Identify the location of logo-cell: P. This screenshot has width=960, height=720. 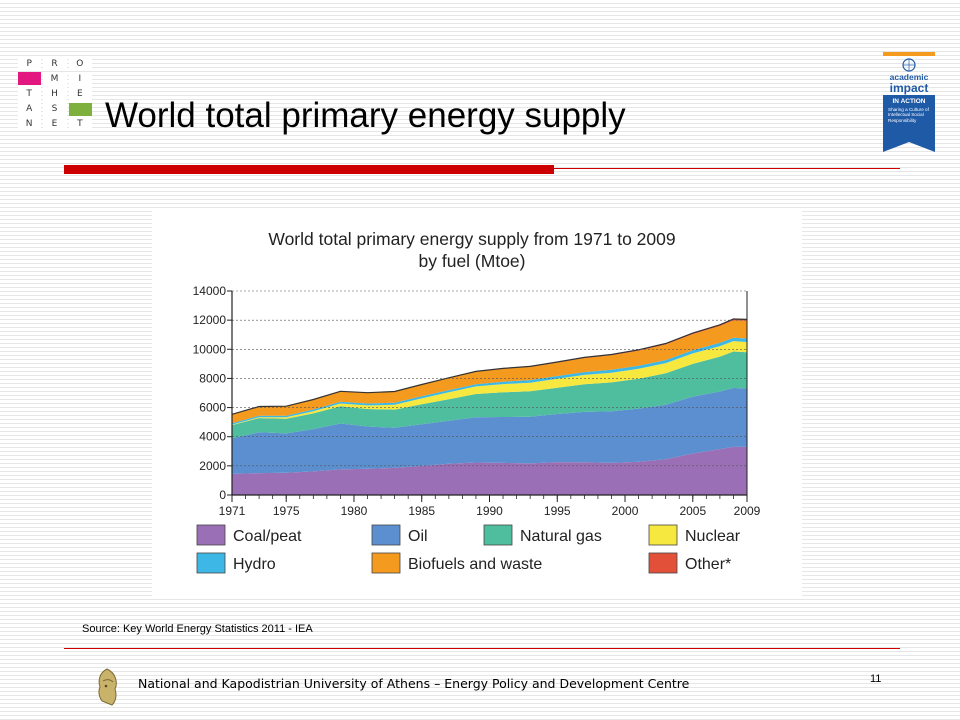
(30, 64).